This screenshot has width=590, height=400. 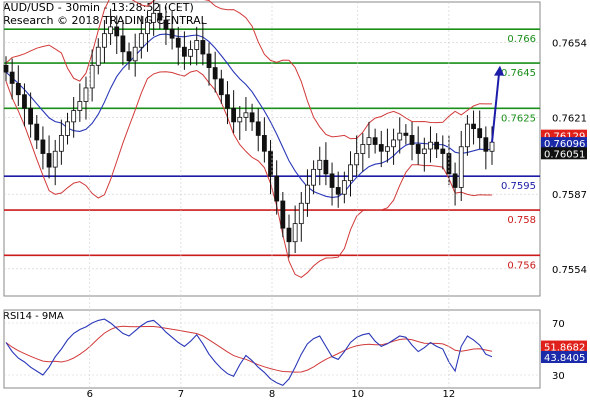 I want to click on y-tick-label: 0.7587, so click(x=569, y=195).